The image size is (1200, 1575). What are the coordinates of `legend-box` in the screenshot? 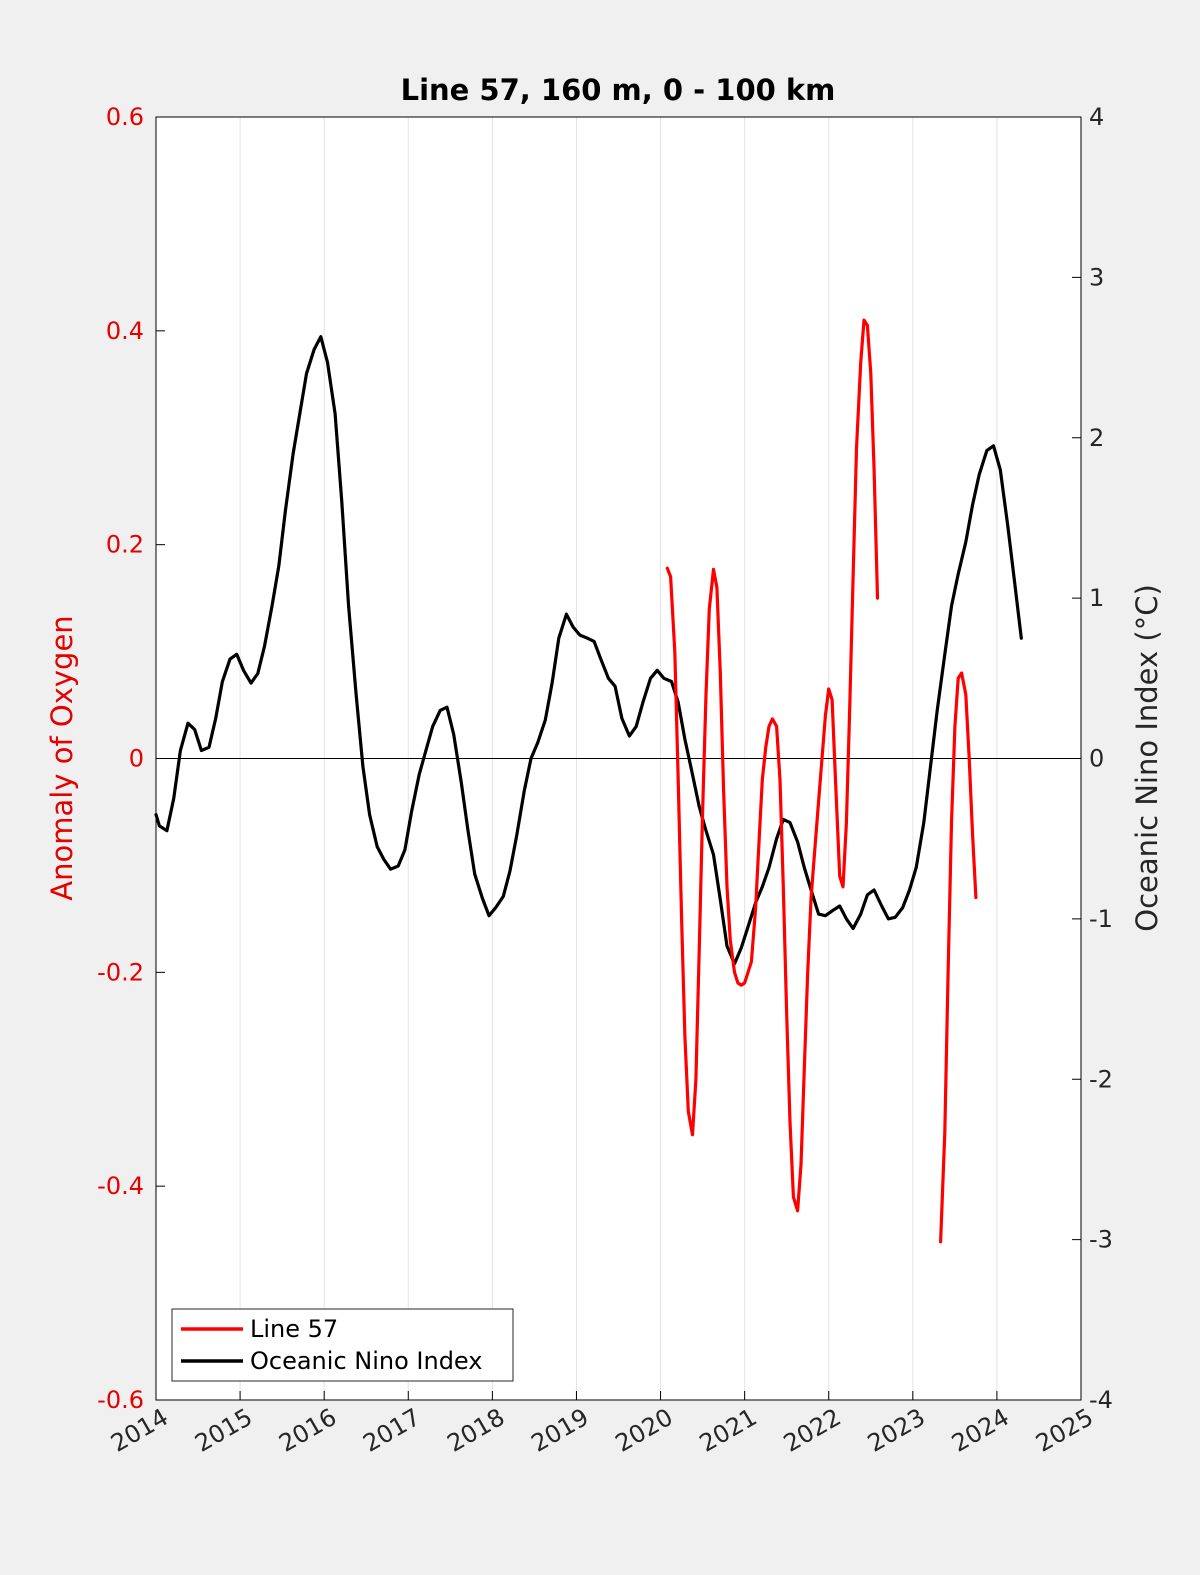 It's located at (342, 1345).